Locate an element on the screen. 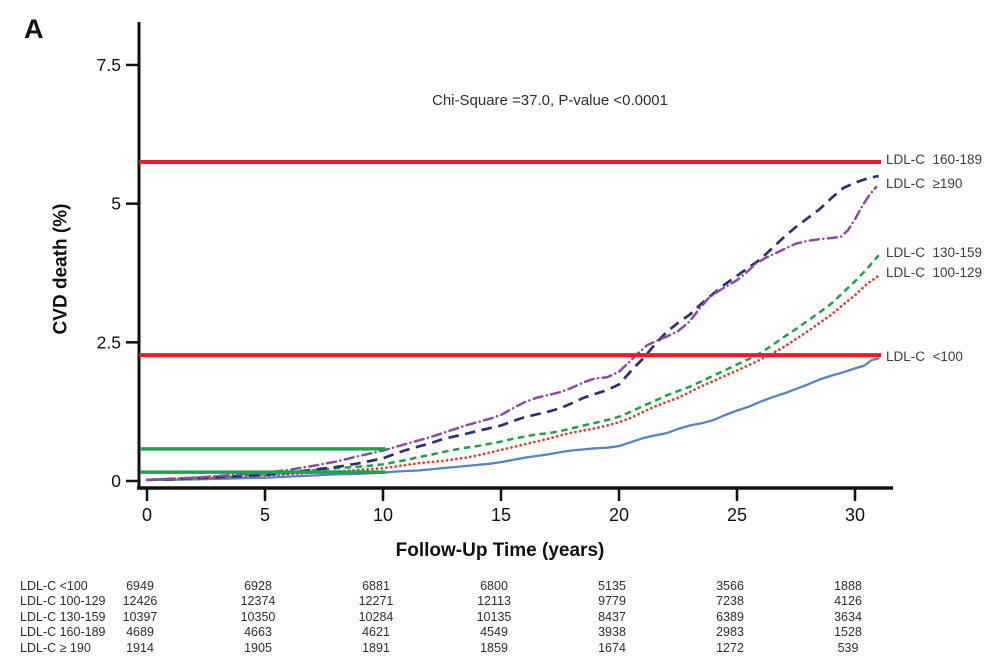 The height and width of the screenshot is (668, 997). risk-count-r4-t10: 4621 is located at coordinates (376, 632).